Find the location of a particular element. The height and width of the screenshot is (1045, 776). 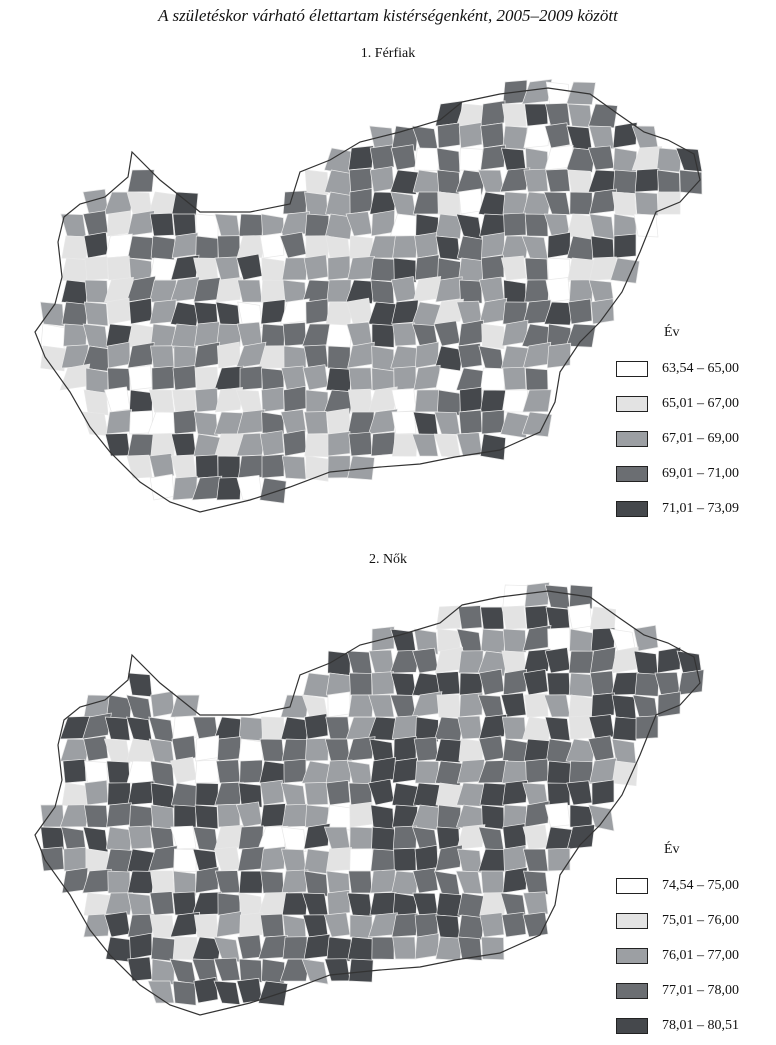

legend-item: 65,01 – 67,00 is located at coordinates (696, 403).